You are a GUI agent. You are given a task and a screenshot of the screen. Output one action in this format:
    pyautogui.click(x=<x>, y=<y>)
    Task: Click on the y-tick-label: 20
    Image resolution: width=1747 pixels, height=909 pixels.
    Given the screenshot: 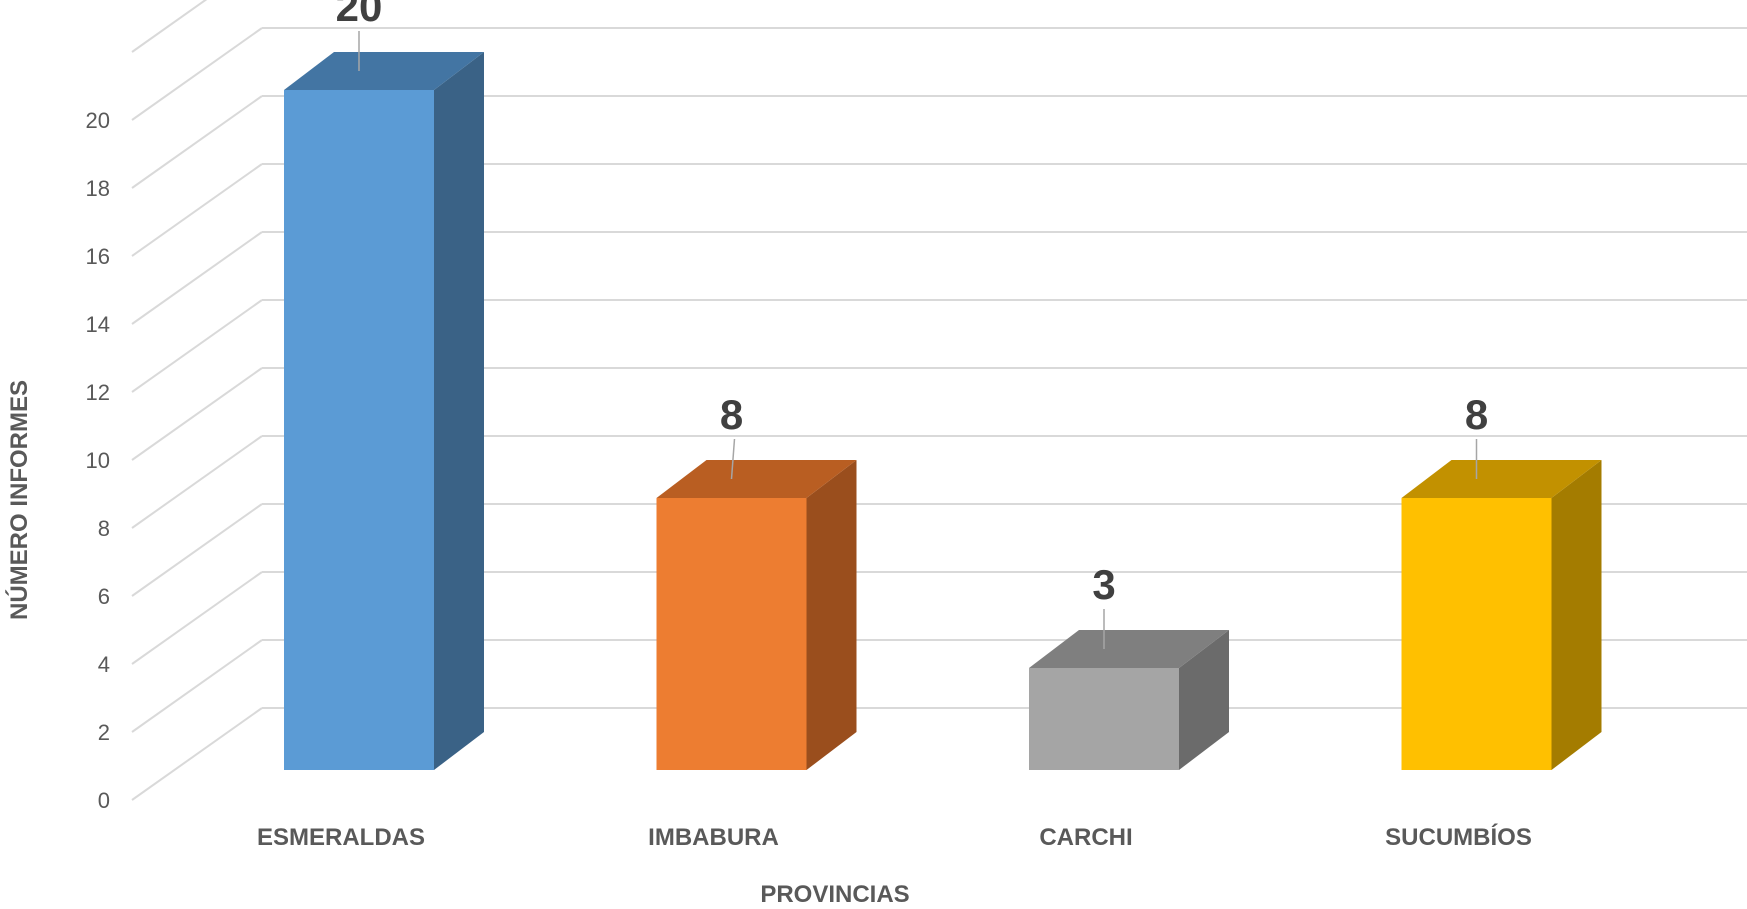 What is the action you would take?
    pyautogui.click(x=98, y=120)
    